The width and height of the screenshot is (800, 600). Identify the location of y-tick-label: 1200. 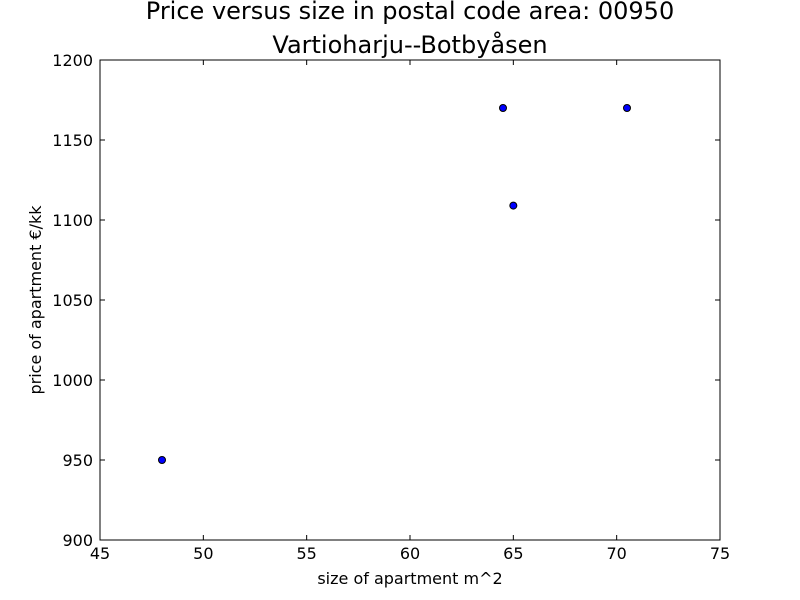
(72, 60).